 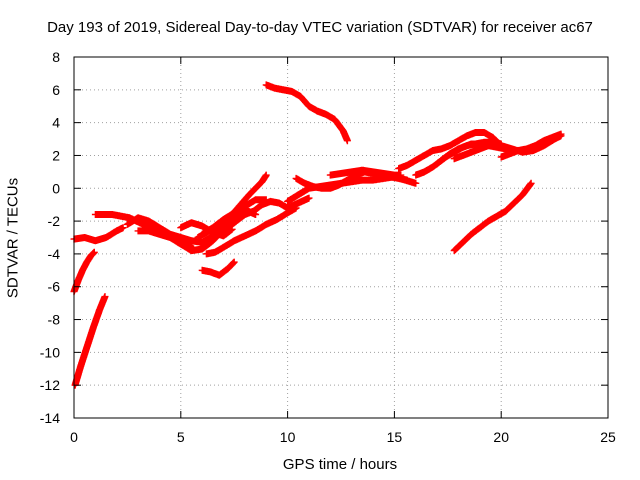 What do you see at coordinates (56, 57) in the screenshot?
I see `y-tick-label: 8` at bounding box center [56, 57].